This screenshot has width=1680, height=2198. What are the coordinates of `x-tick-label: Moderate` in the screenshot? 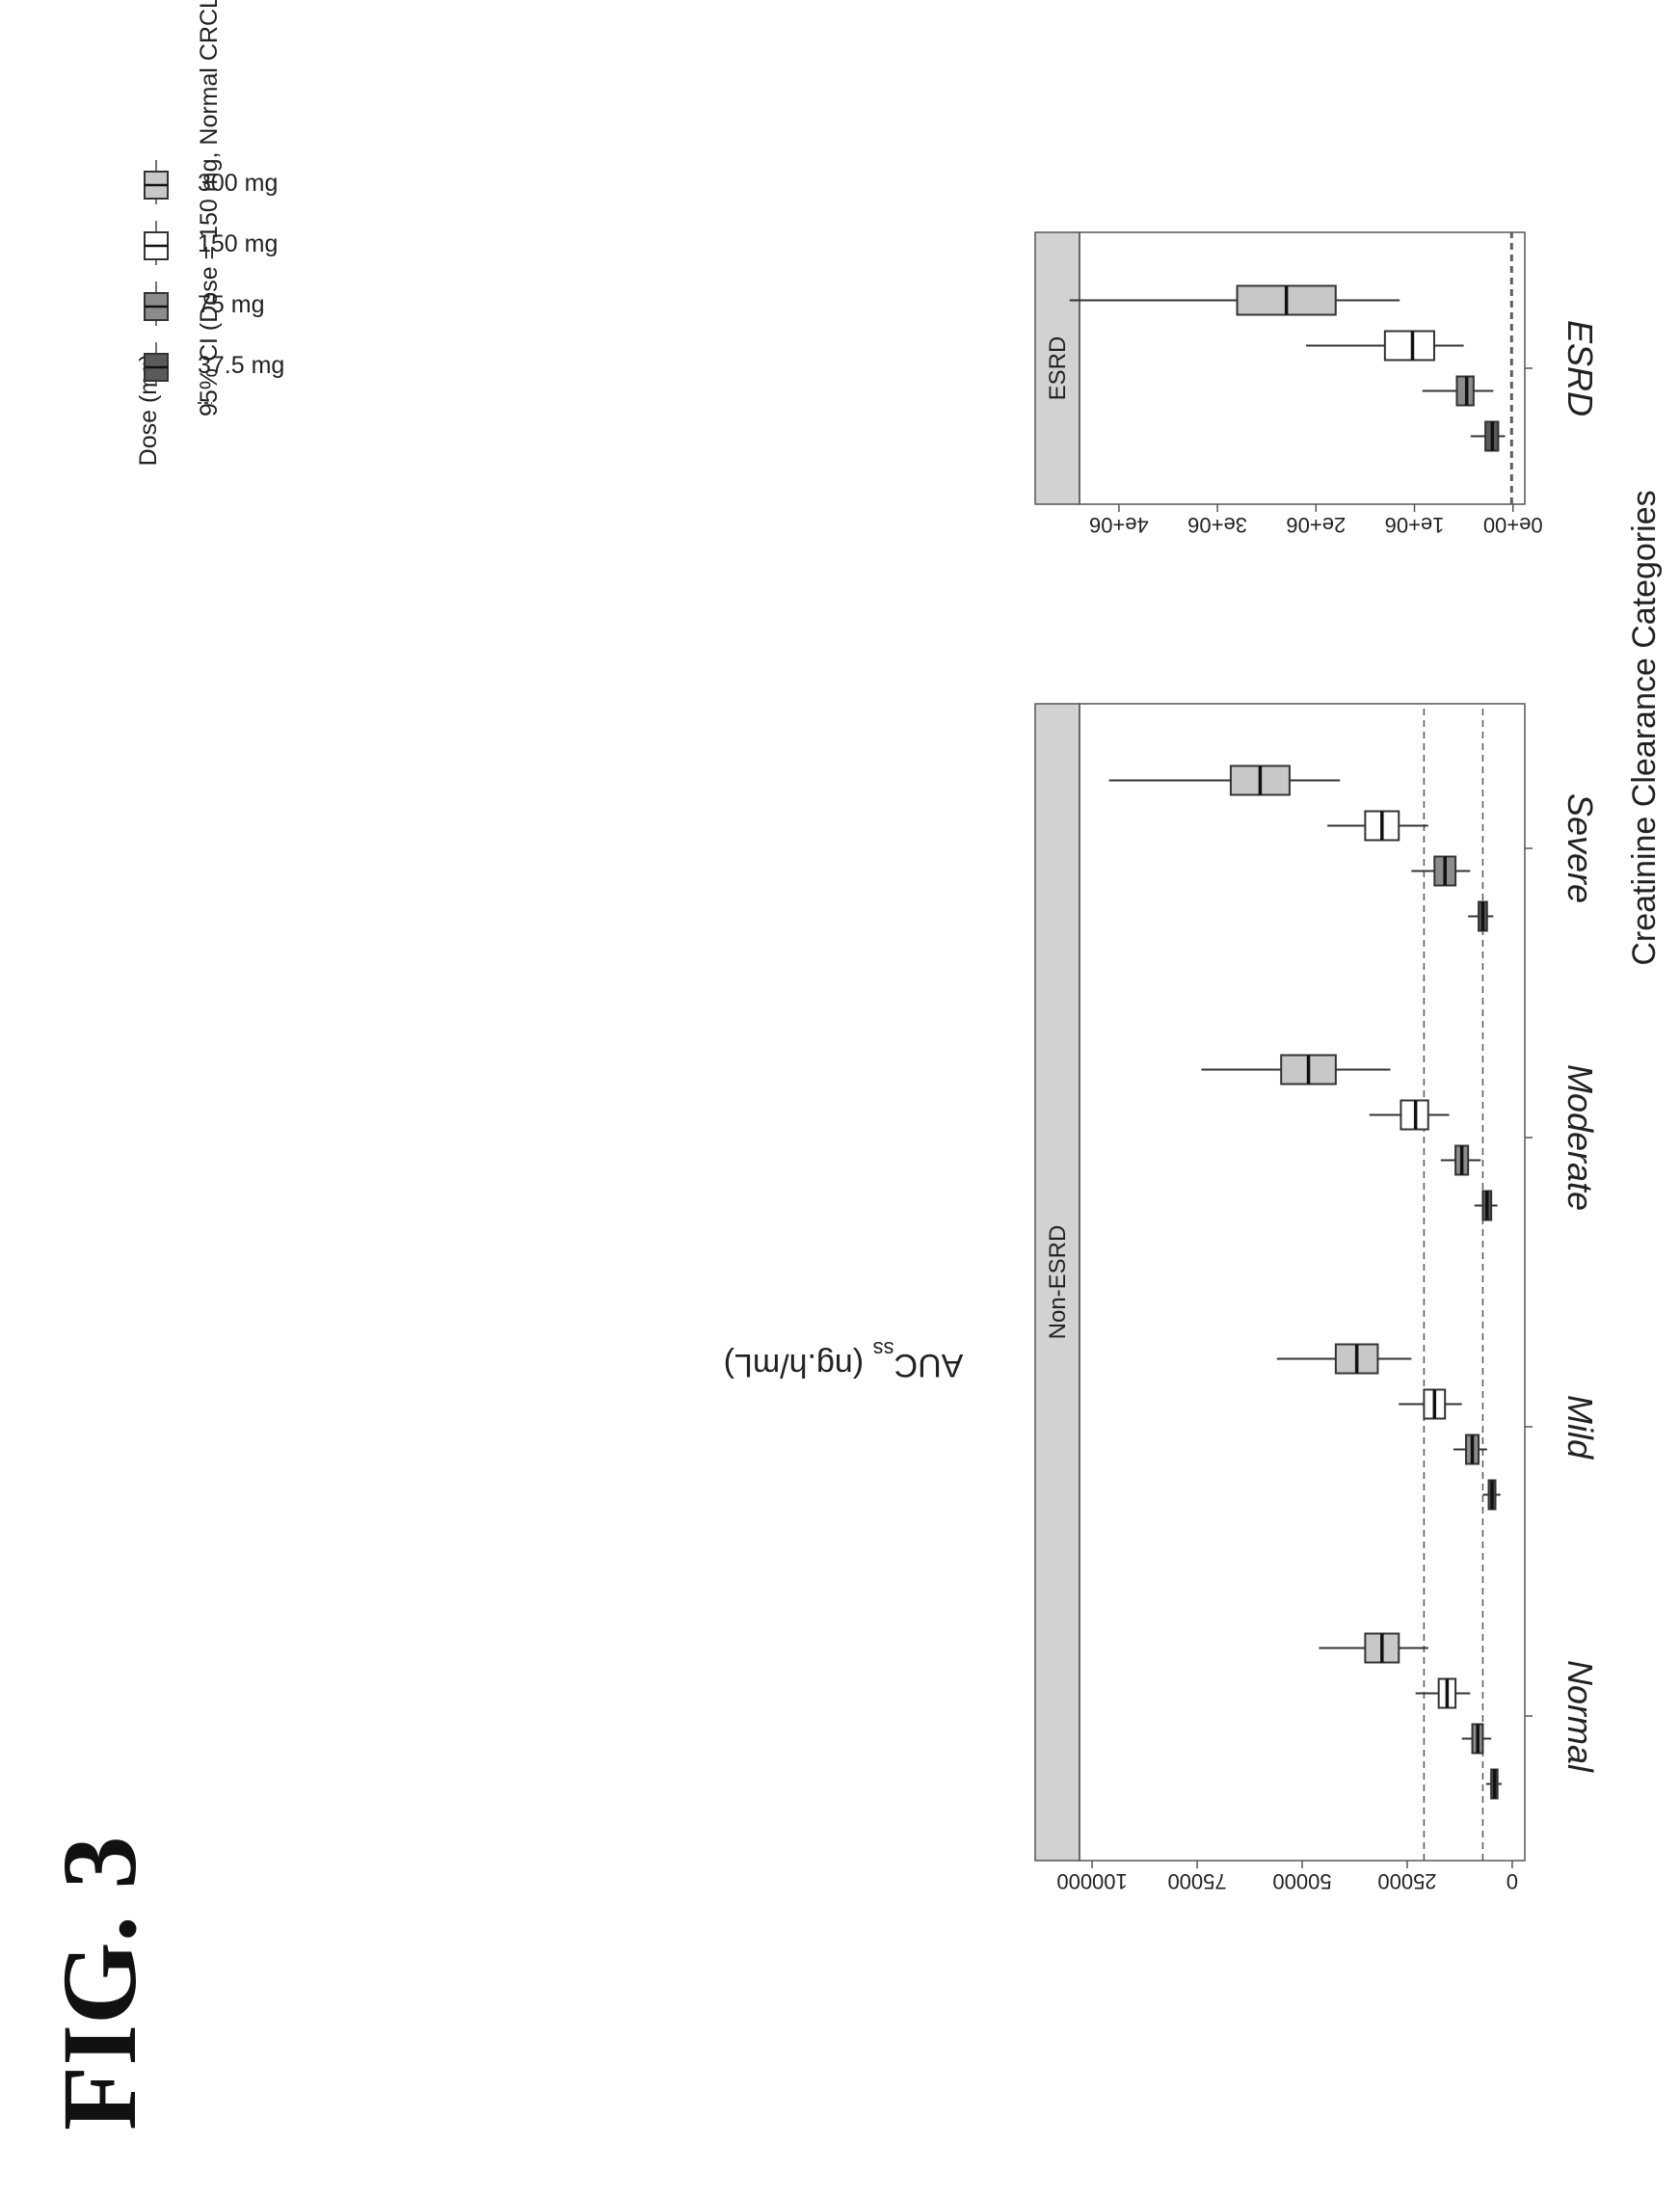 It's located at (1580, 1137).